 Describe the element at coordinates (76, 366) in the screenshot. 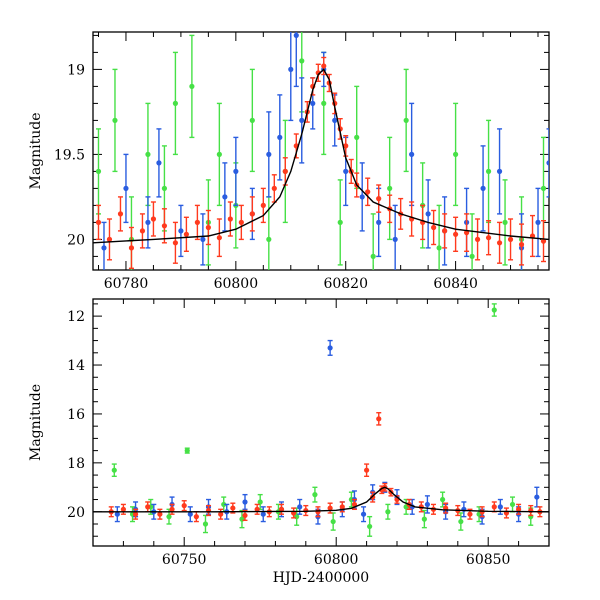

I see `y-tick-label: 14` at that location.